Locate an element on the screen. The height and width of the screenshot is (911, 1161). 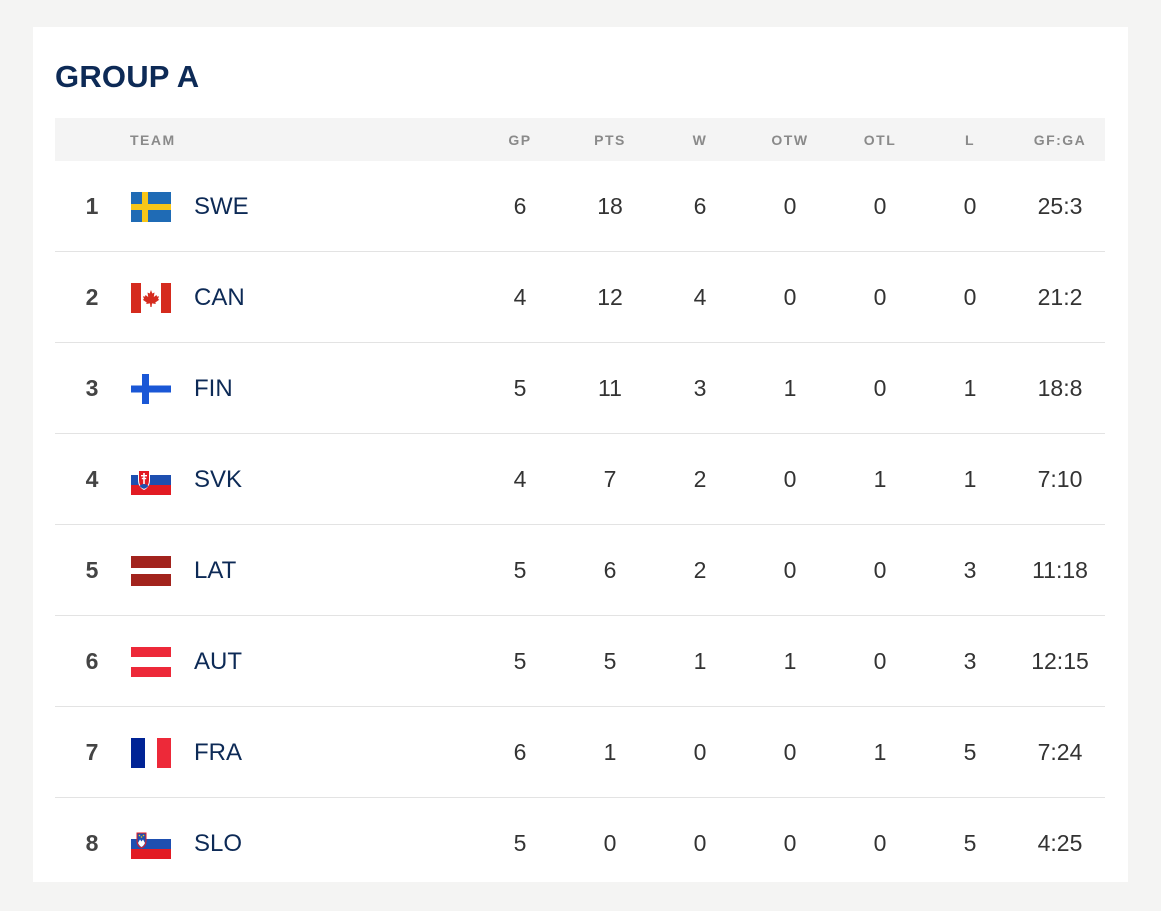
table-row: 8 SLO 5 0 0 0 0 5 4:25 is located at coordinates (580, 843).